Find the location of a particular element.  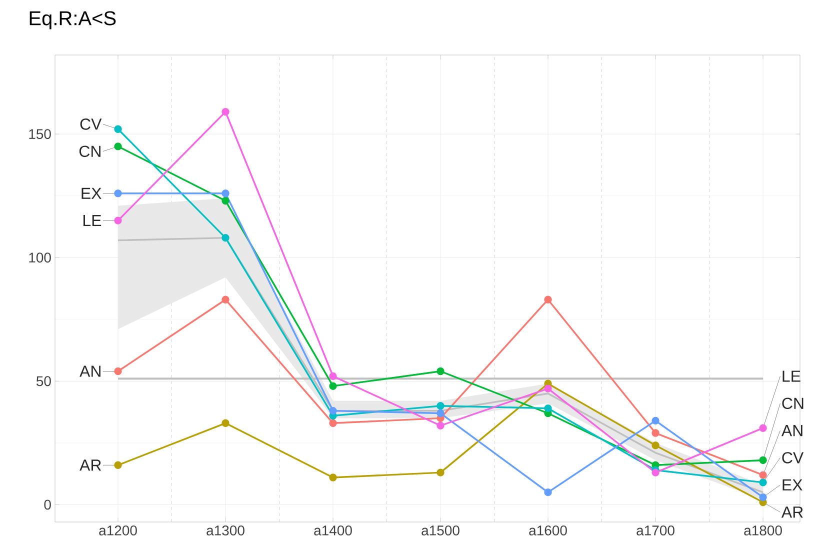

series-label: AN is located at coordinates (90, 371).